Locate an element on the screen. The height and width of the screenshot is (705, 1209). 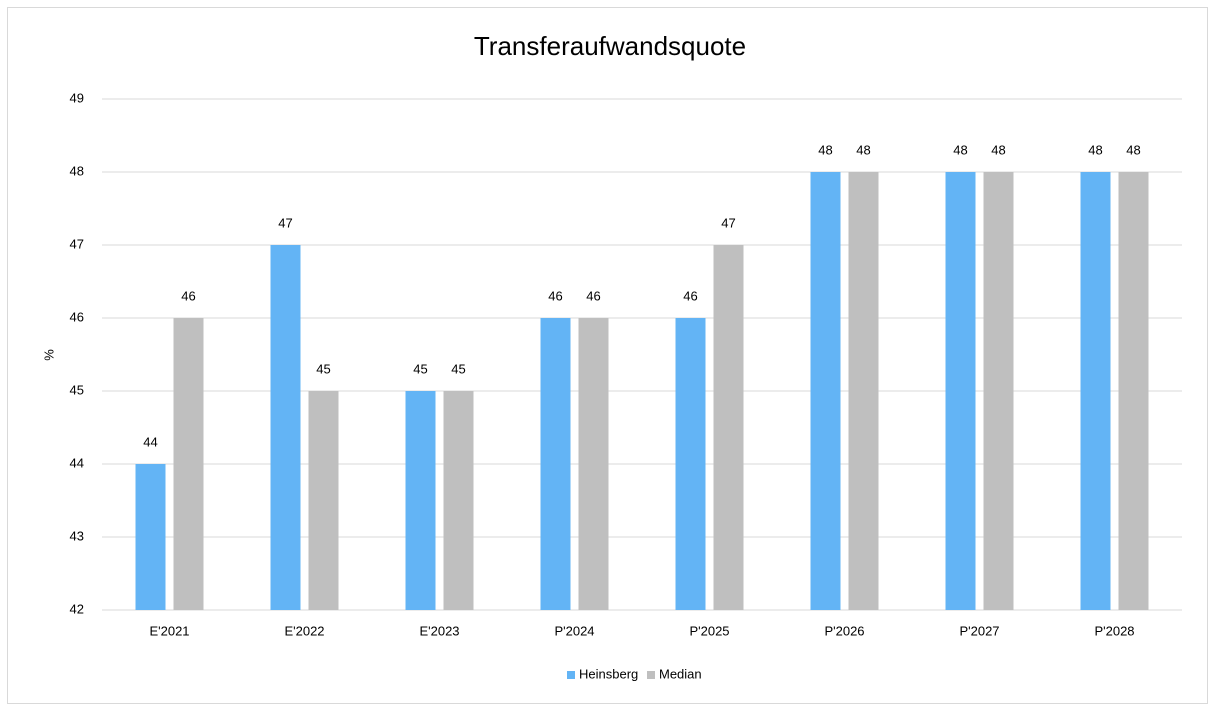
x-tick-label: P'2026 is located at coordinates (844, 630).